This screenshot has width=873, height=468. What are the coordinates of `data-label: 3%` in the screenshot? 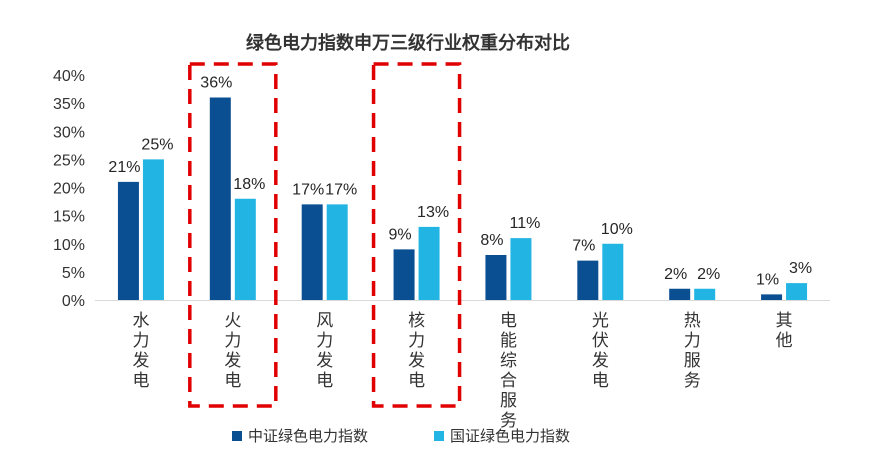 It's located at (800, 268).